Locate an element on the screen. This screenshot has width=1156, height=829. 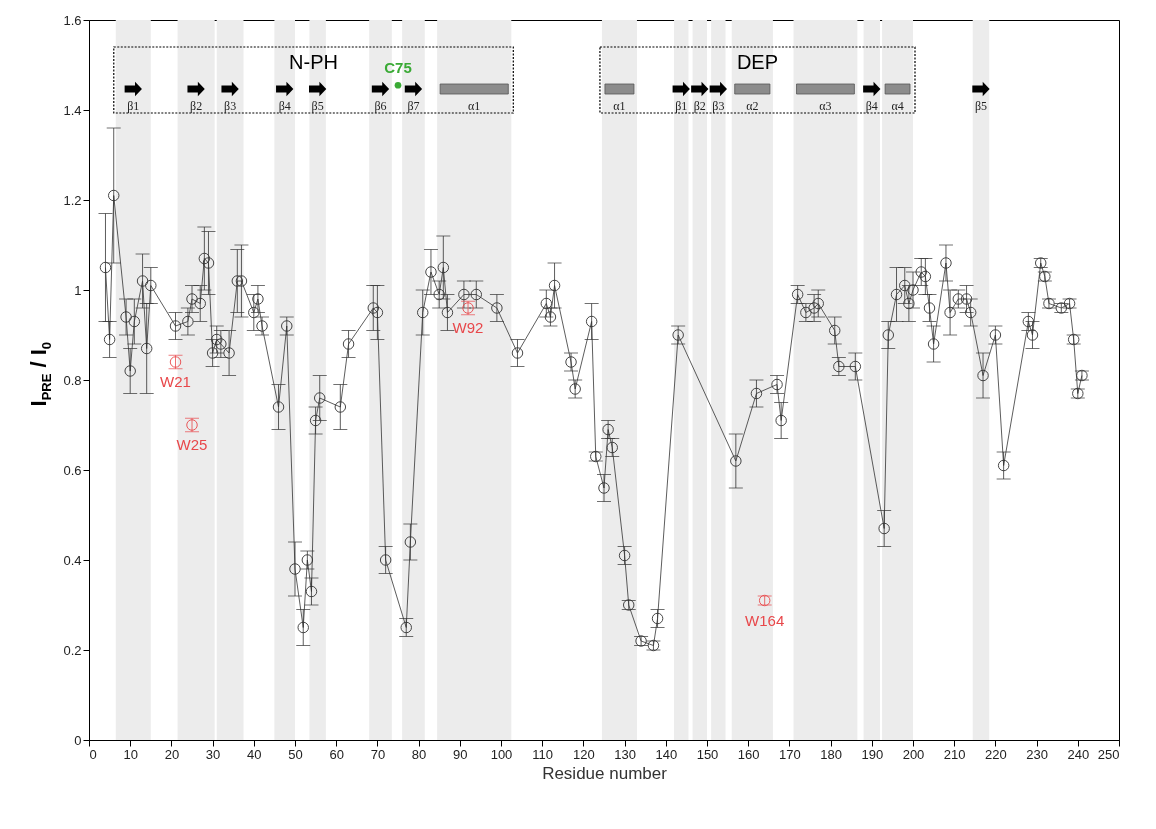
y-tick-label: 0.6 is located at coordinates (72, 470).